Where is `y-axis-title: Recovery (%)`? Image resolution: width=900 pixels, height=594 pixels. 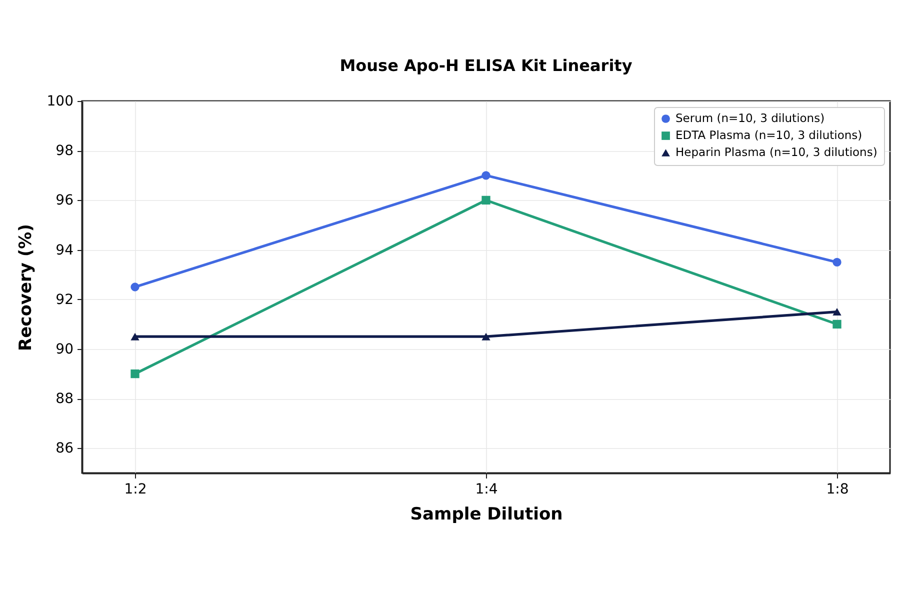 y-axis-title: Recovery (%) is located at coordinates (26, 287).